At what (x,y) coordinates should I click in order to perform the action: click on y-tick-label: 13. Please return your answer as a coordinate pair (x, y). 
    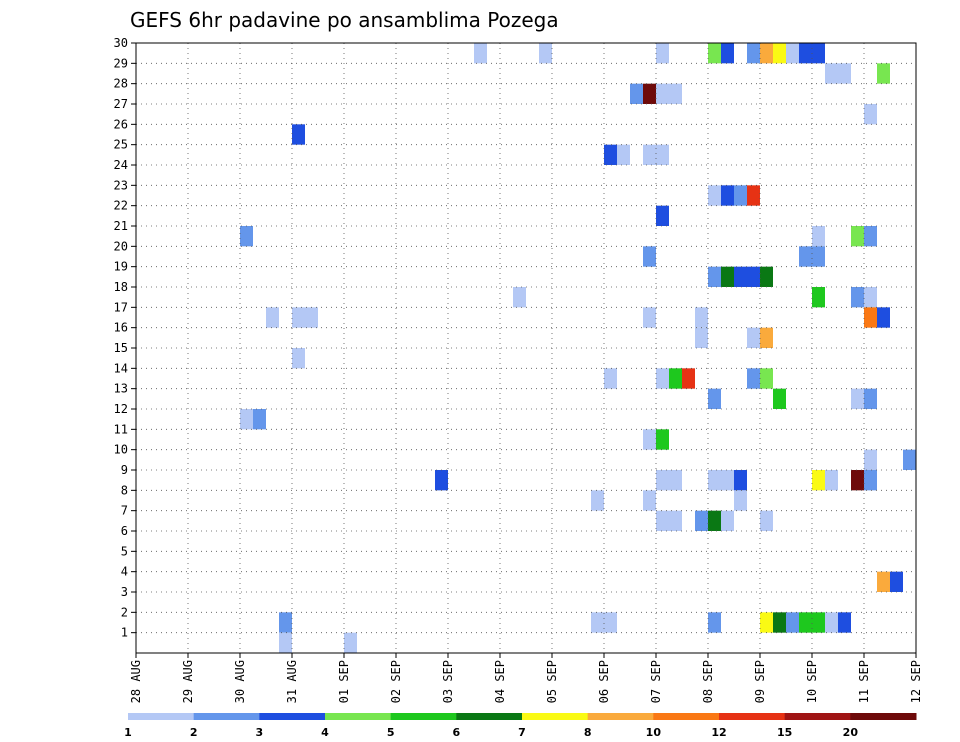
    Looking at the image, I should click on (121, 389).